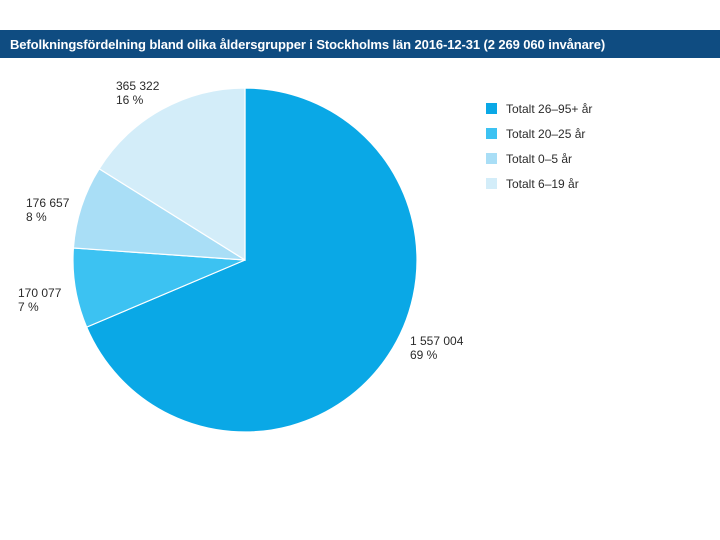  I want to click on data-label-6-19: 365 322 16 %, so click(137, 93).